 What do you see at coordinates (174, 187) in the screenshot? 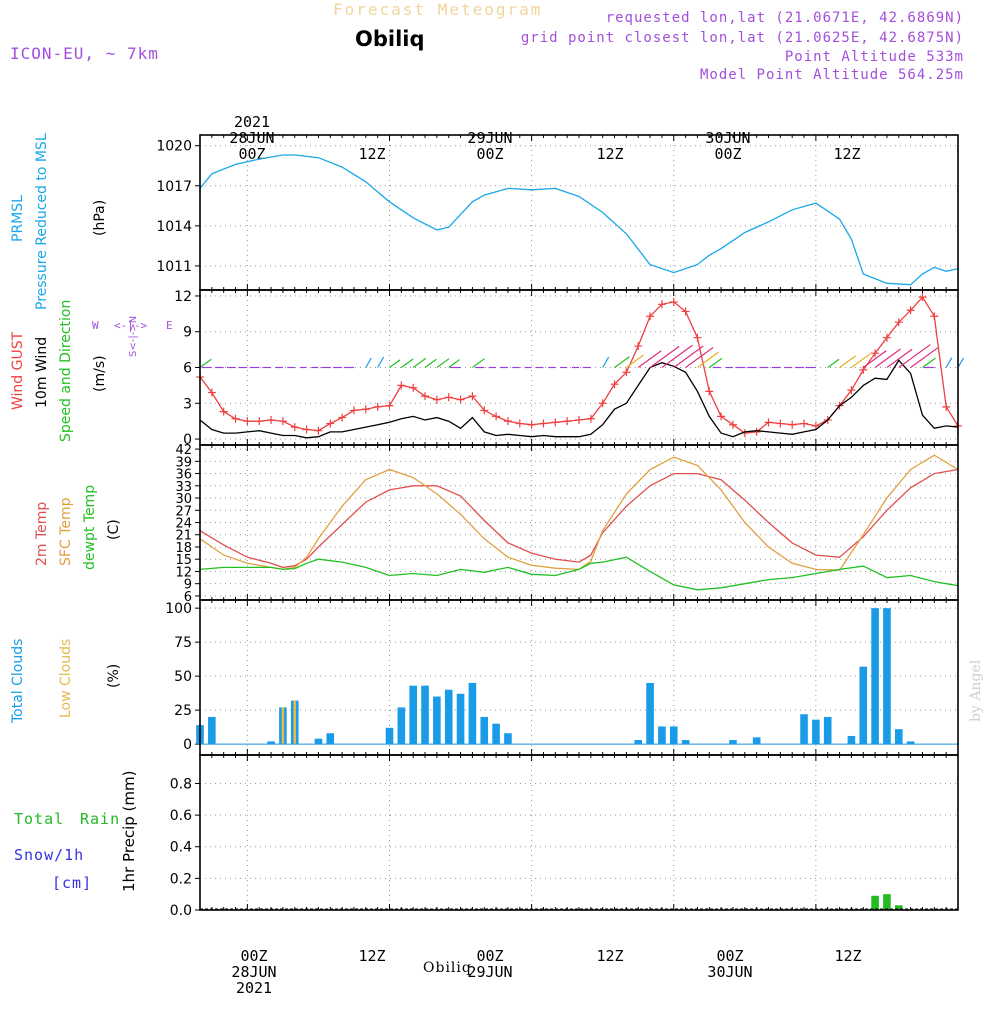
I see `y-tick-label: 1017` at bounding box center [174, 187].